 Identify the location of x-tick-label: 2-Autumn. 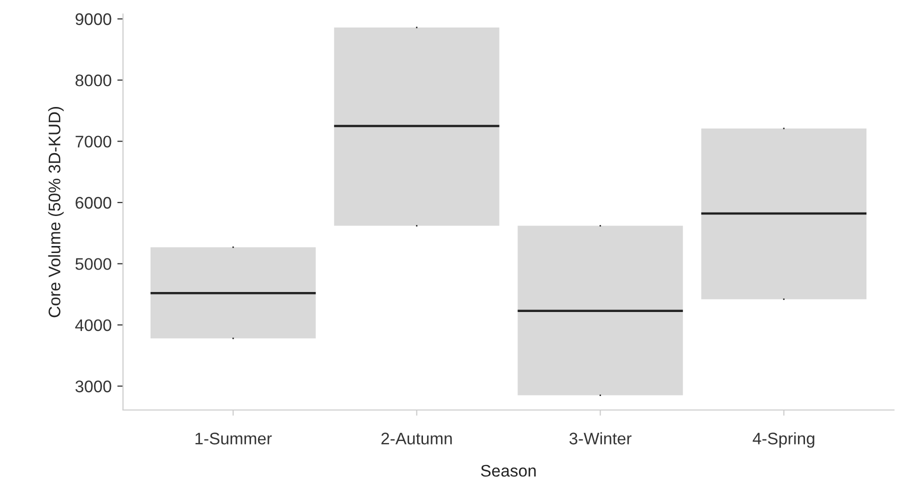
(416, 438).